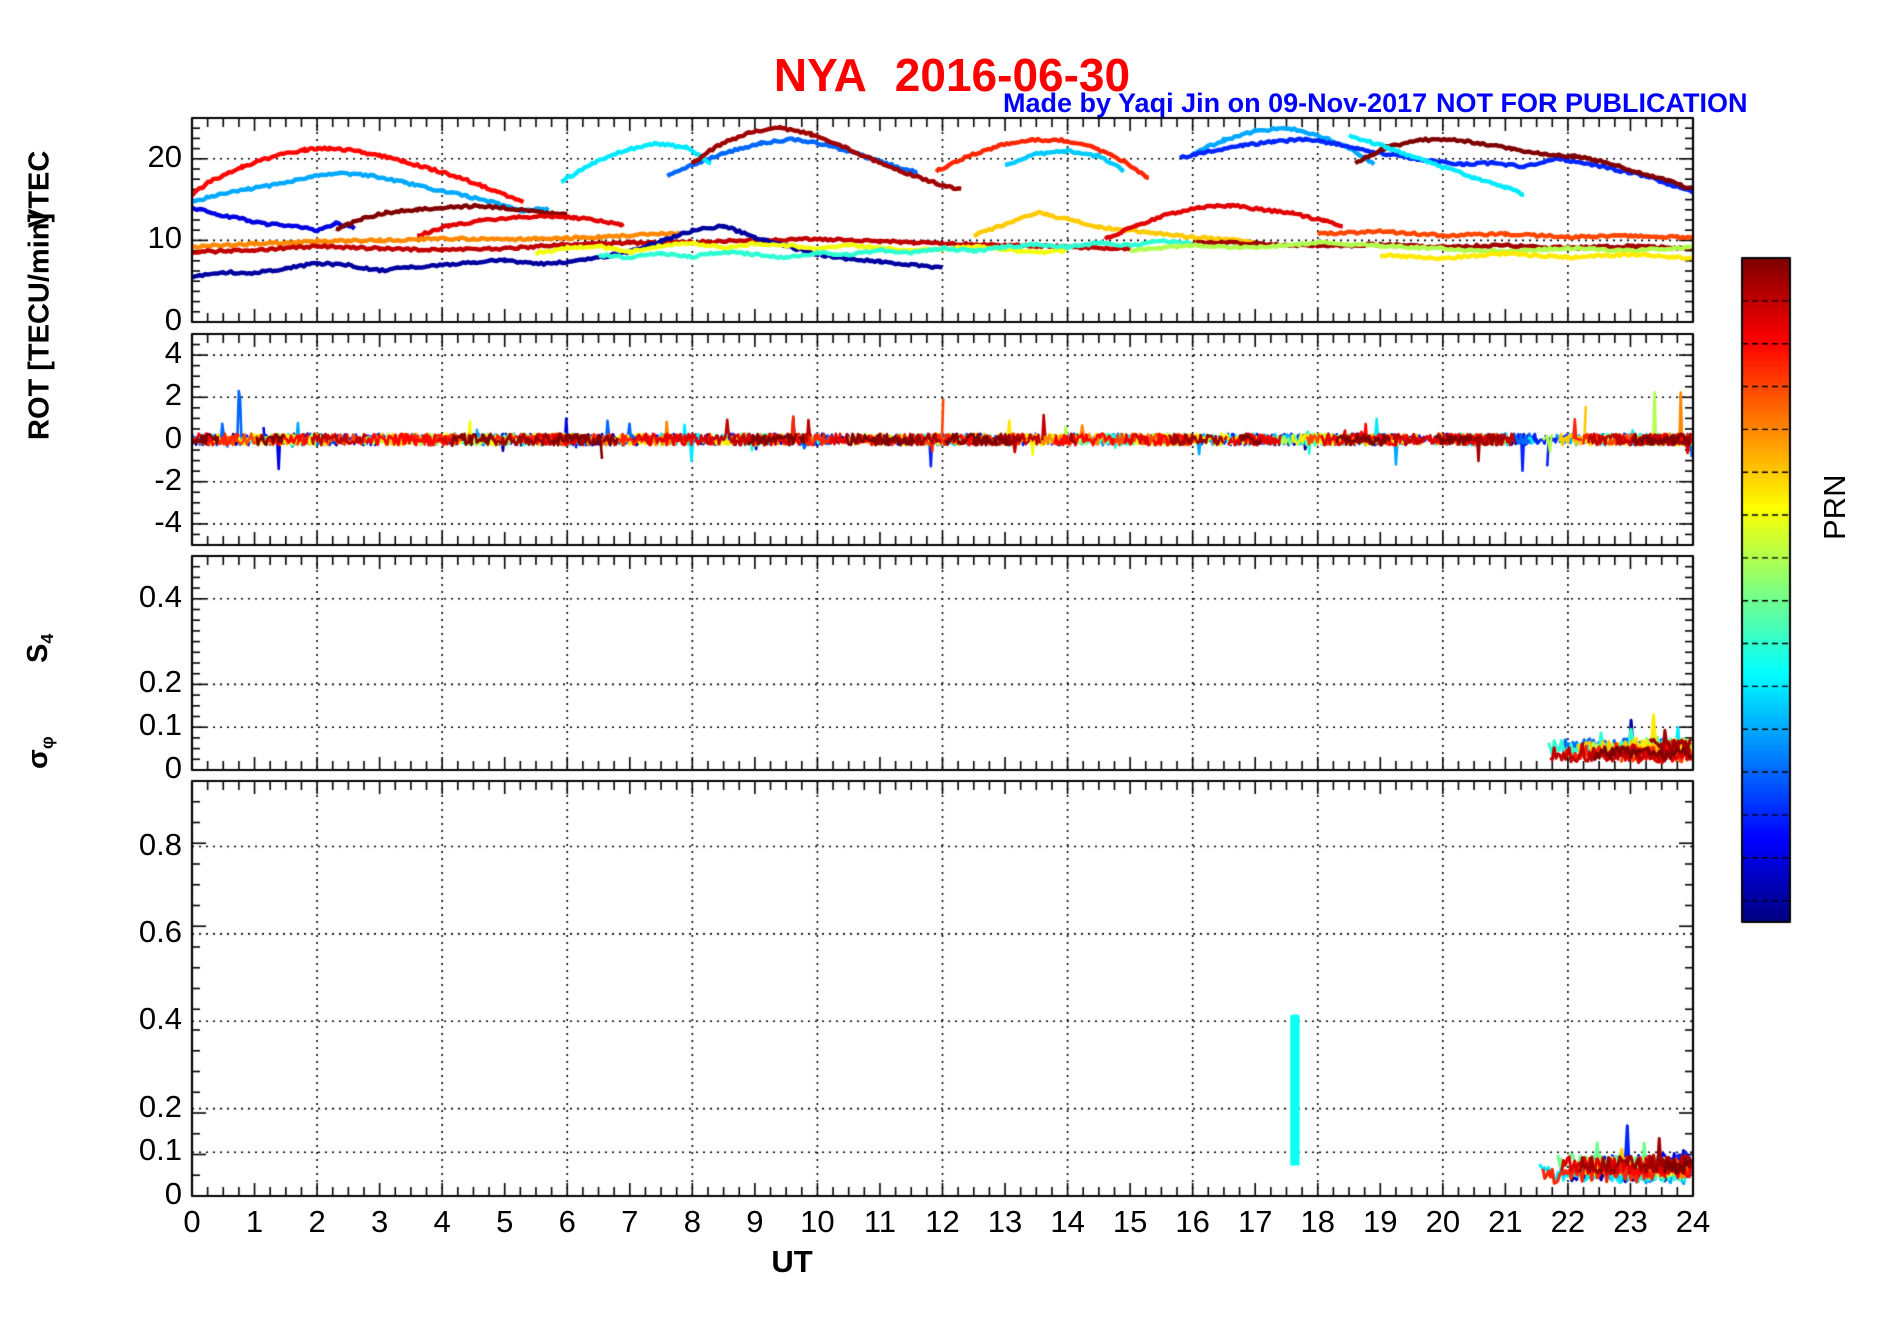  I want to click on y-tick-label-sigma_phi: 0.8, so click(160, 844).